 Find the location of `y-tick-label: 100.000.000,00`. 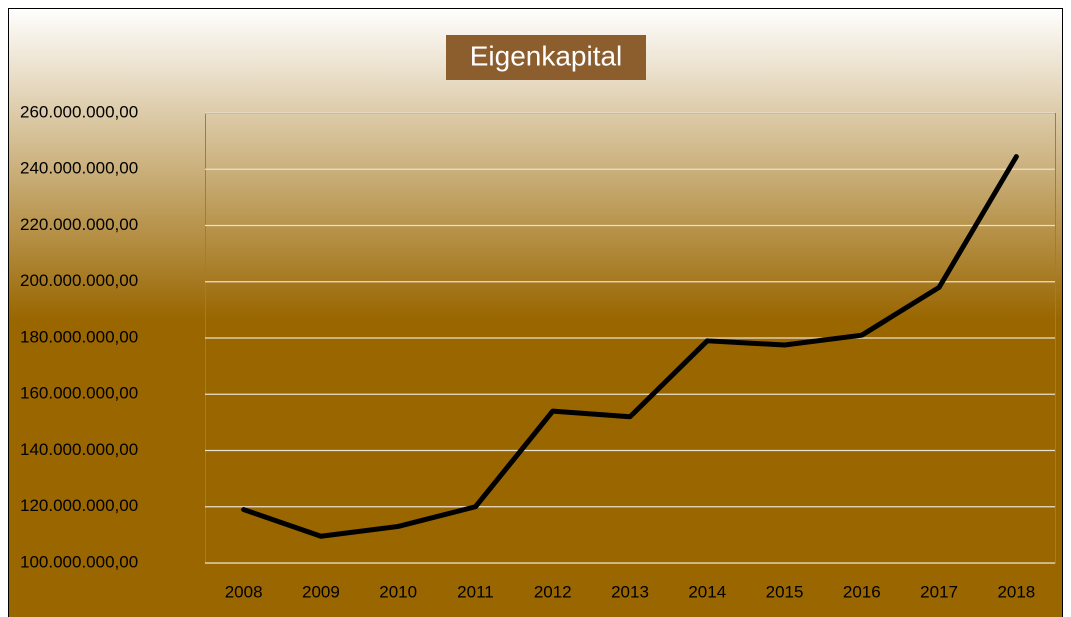

y-tick-label: 100.000.000,00 is located at coordinates (79, 561).